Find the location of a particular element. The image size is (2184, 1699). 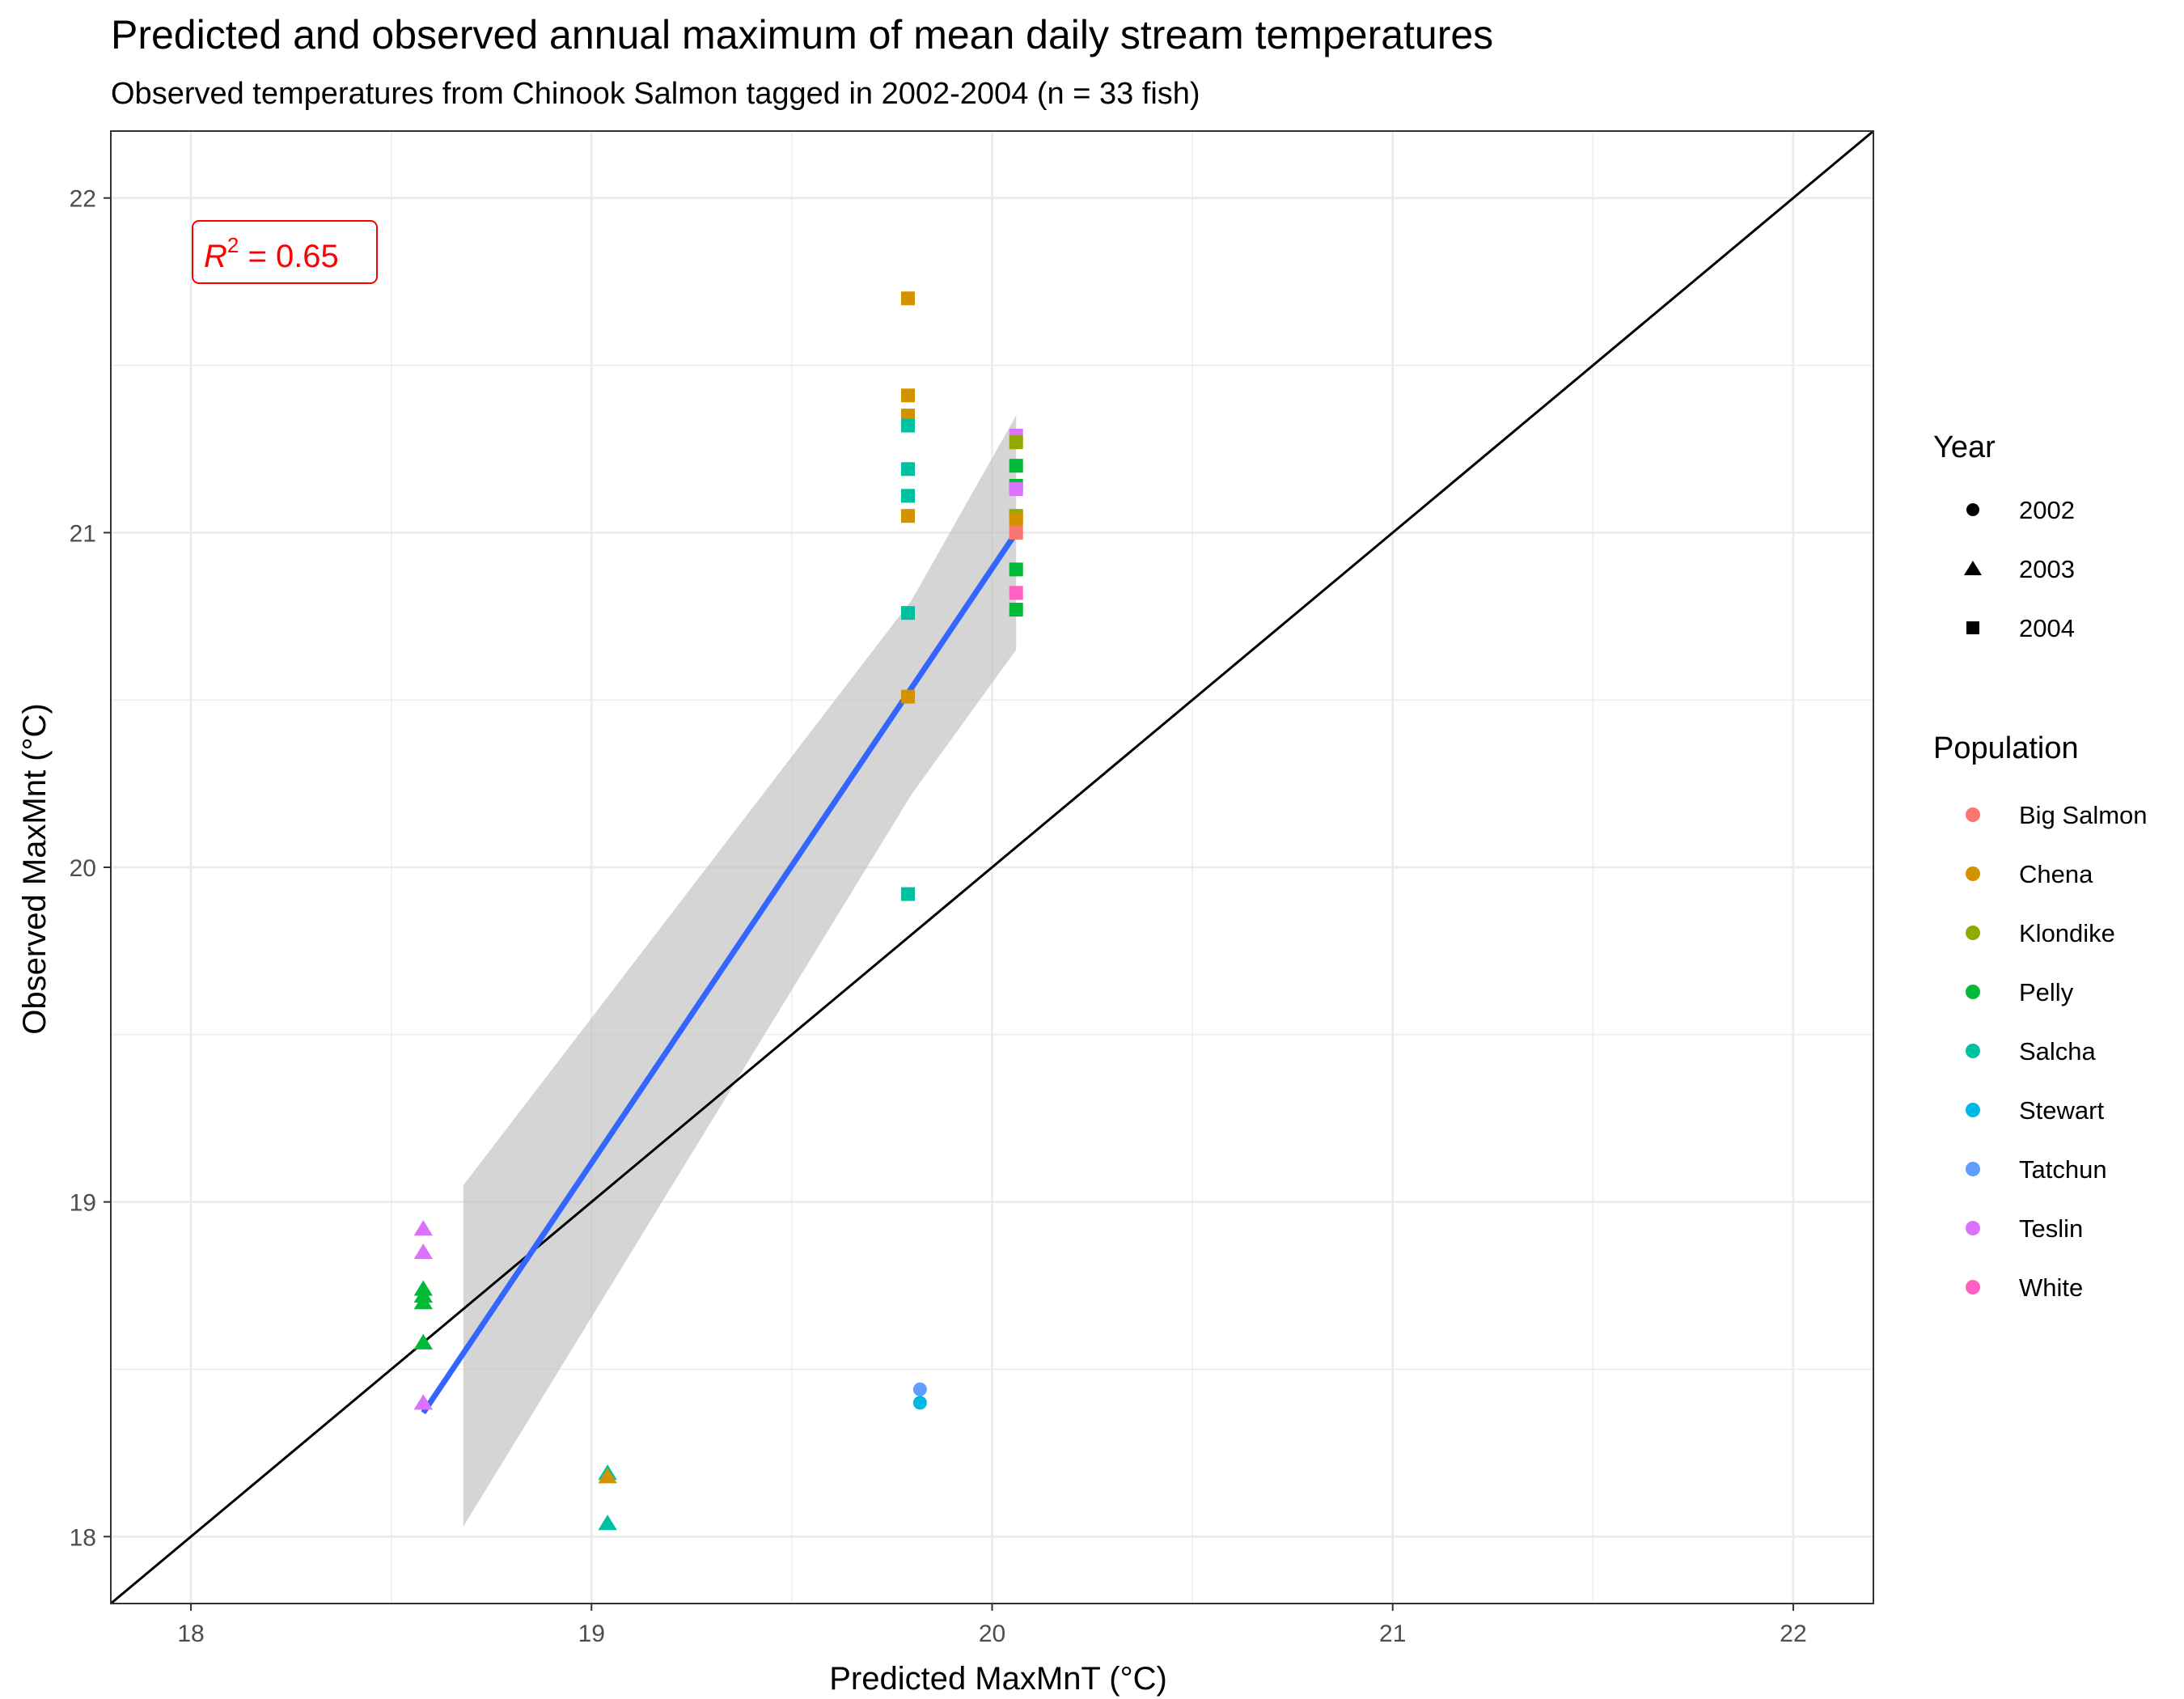

fit-line-layer is located at coordinates (720, 973).